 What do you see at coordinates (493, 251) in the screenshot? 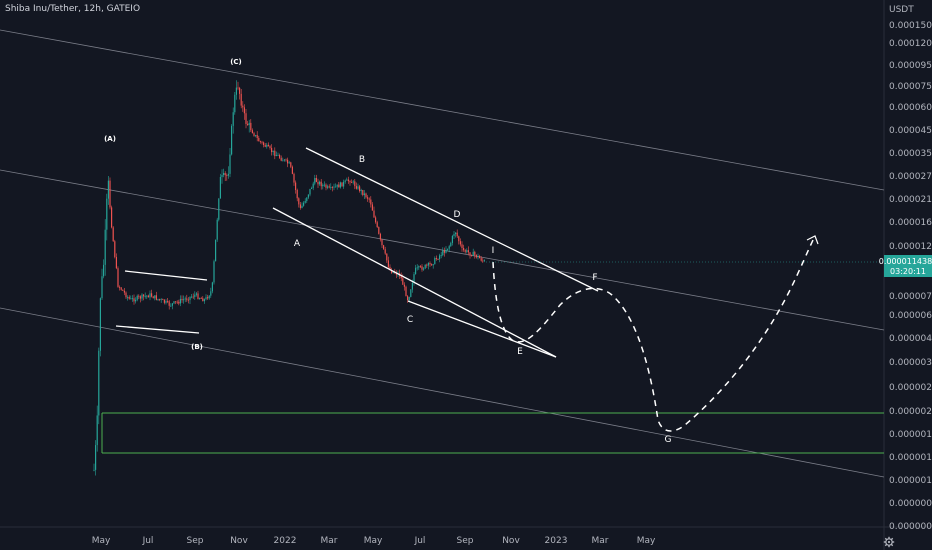
I see `wave-label-i: I` at bounding box center [493, 251].